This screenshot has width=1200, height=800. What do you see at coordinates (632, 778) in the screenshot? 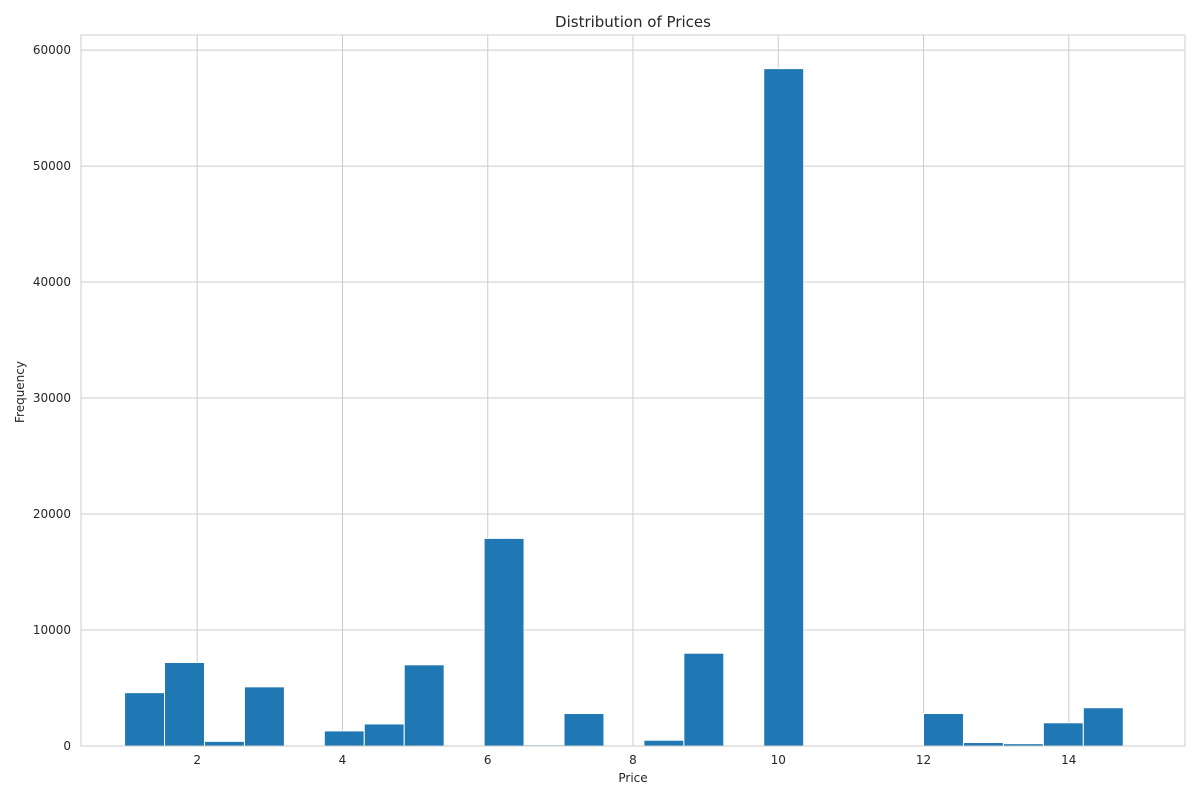
I see `x-axis-label: Price` at bounding box center [632, 778].